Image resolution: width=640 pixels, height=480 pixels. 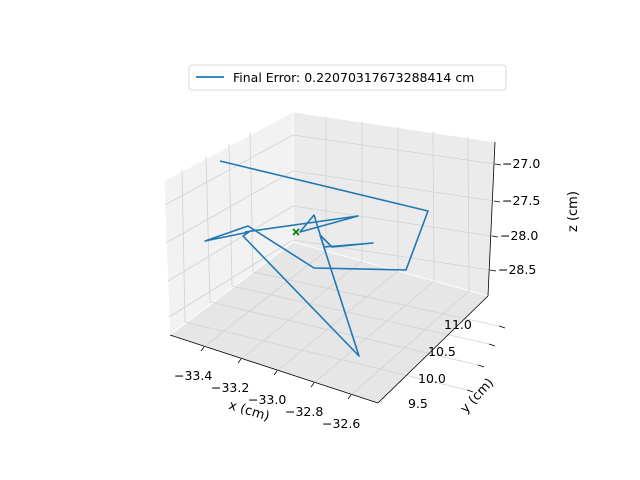 What do you see at coordinates (353, 77) in the screenshot?
I see `legend-entry-label: Final Error: 0.22070317673288414 cm` at bounding box center [353, 77].